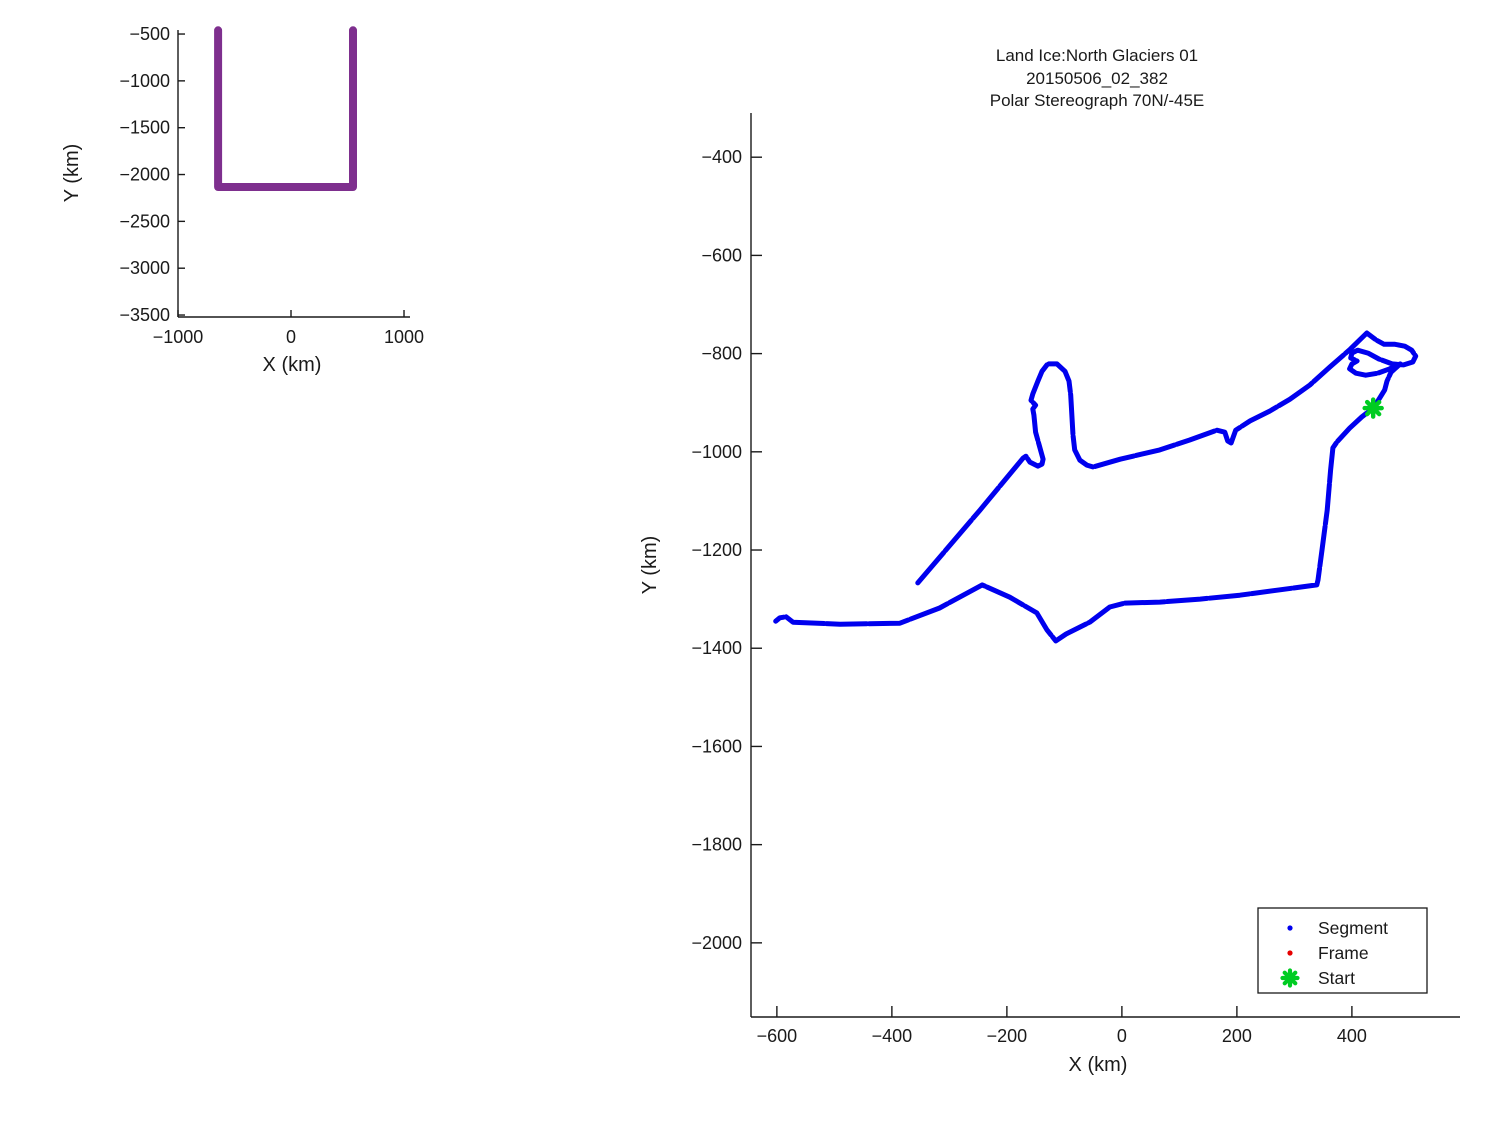 The height and width of the screenshot is (1125, 1500). I want to click on main-x-tick-label: 400, so click(1352, 1036).